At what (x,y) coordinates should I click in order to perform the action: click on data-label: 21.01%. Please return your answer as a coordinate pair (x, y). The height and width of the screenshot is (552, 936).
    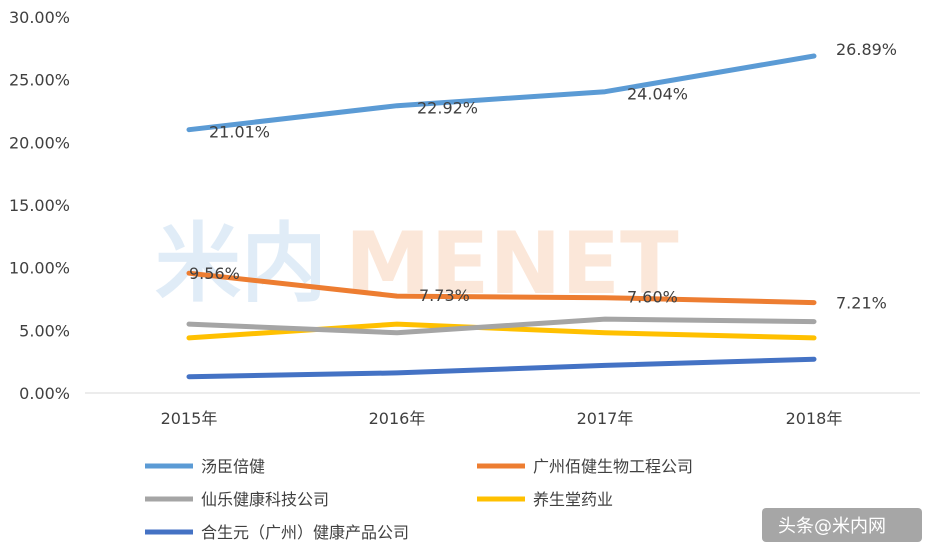
    Looking at the image, I should click on (239, 132).